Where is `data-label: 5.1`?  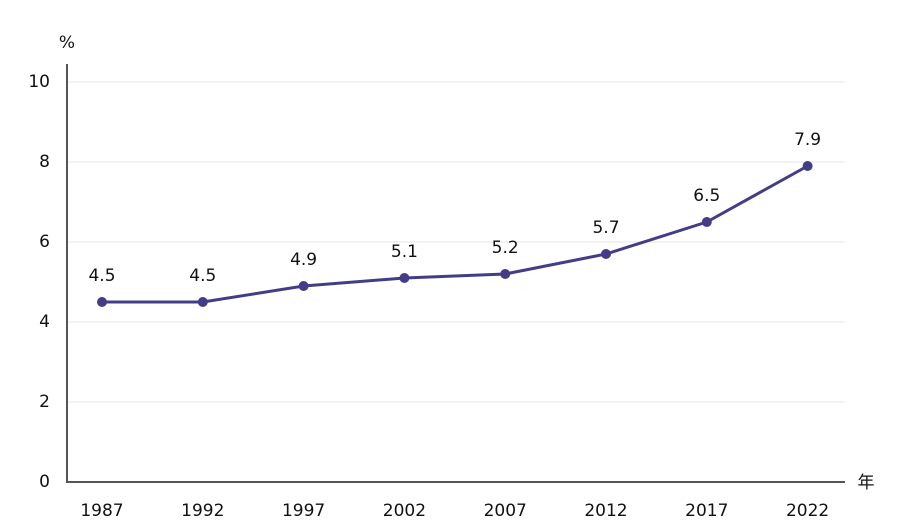
data-label: 5.1 is located at coordinates (404, 252).